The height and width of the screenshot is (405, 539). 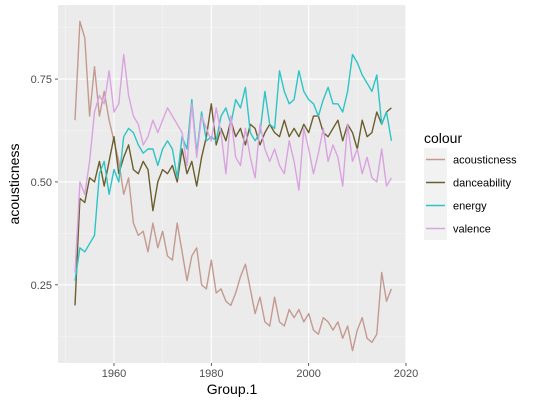 I want to click on legend-label-valence: valence, so click(x=472, y=230).